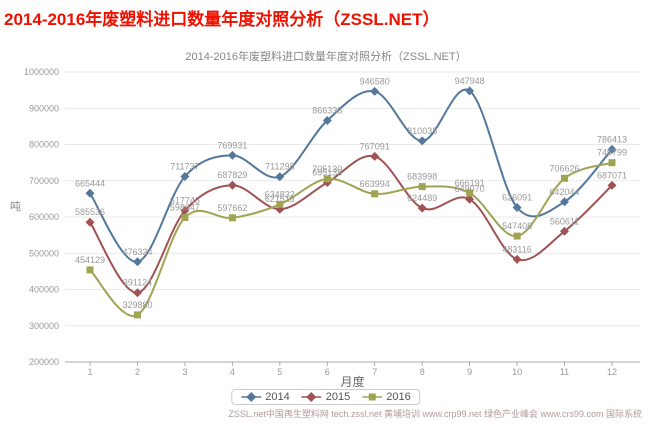 The height and width of the screenshot is (424, 652). What do you see at coordinates (184, 372) in the screenshot?
I see `x-tick-label: 3` at bounding box center [184, 372].